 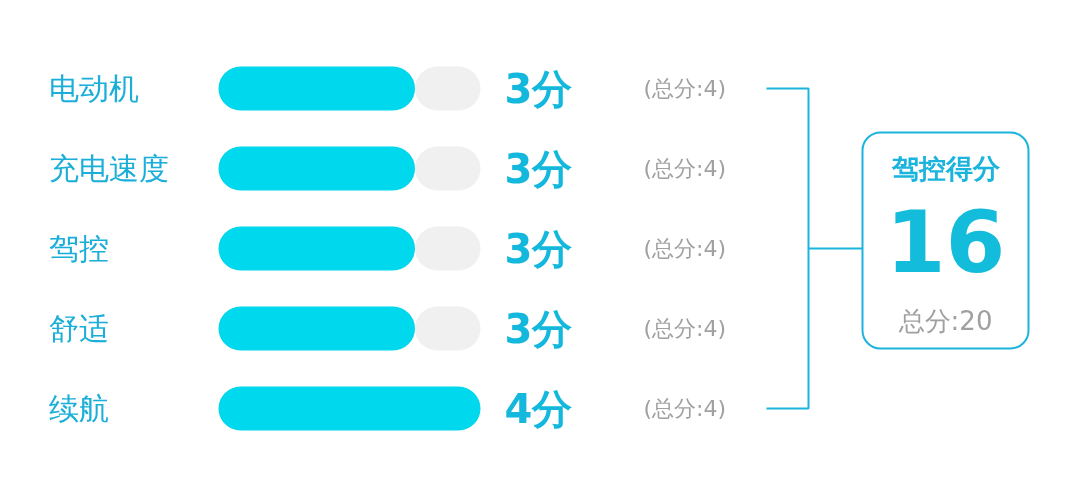 What do you see at coordinates (945, 168) in the screenshot?
I see `text: 驾控得分` at bounding box center [945, 168].